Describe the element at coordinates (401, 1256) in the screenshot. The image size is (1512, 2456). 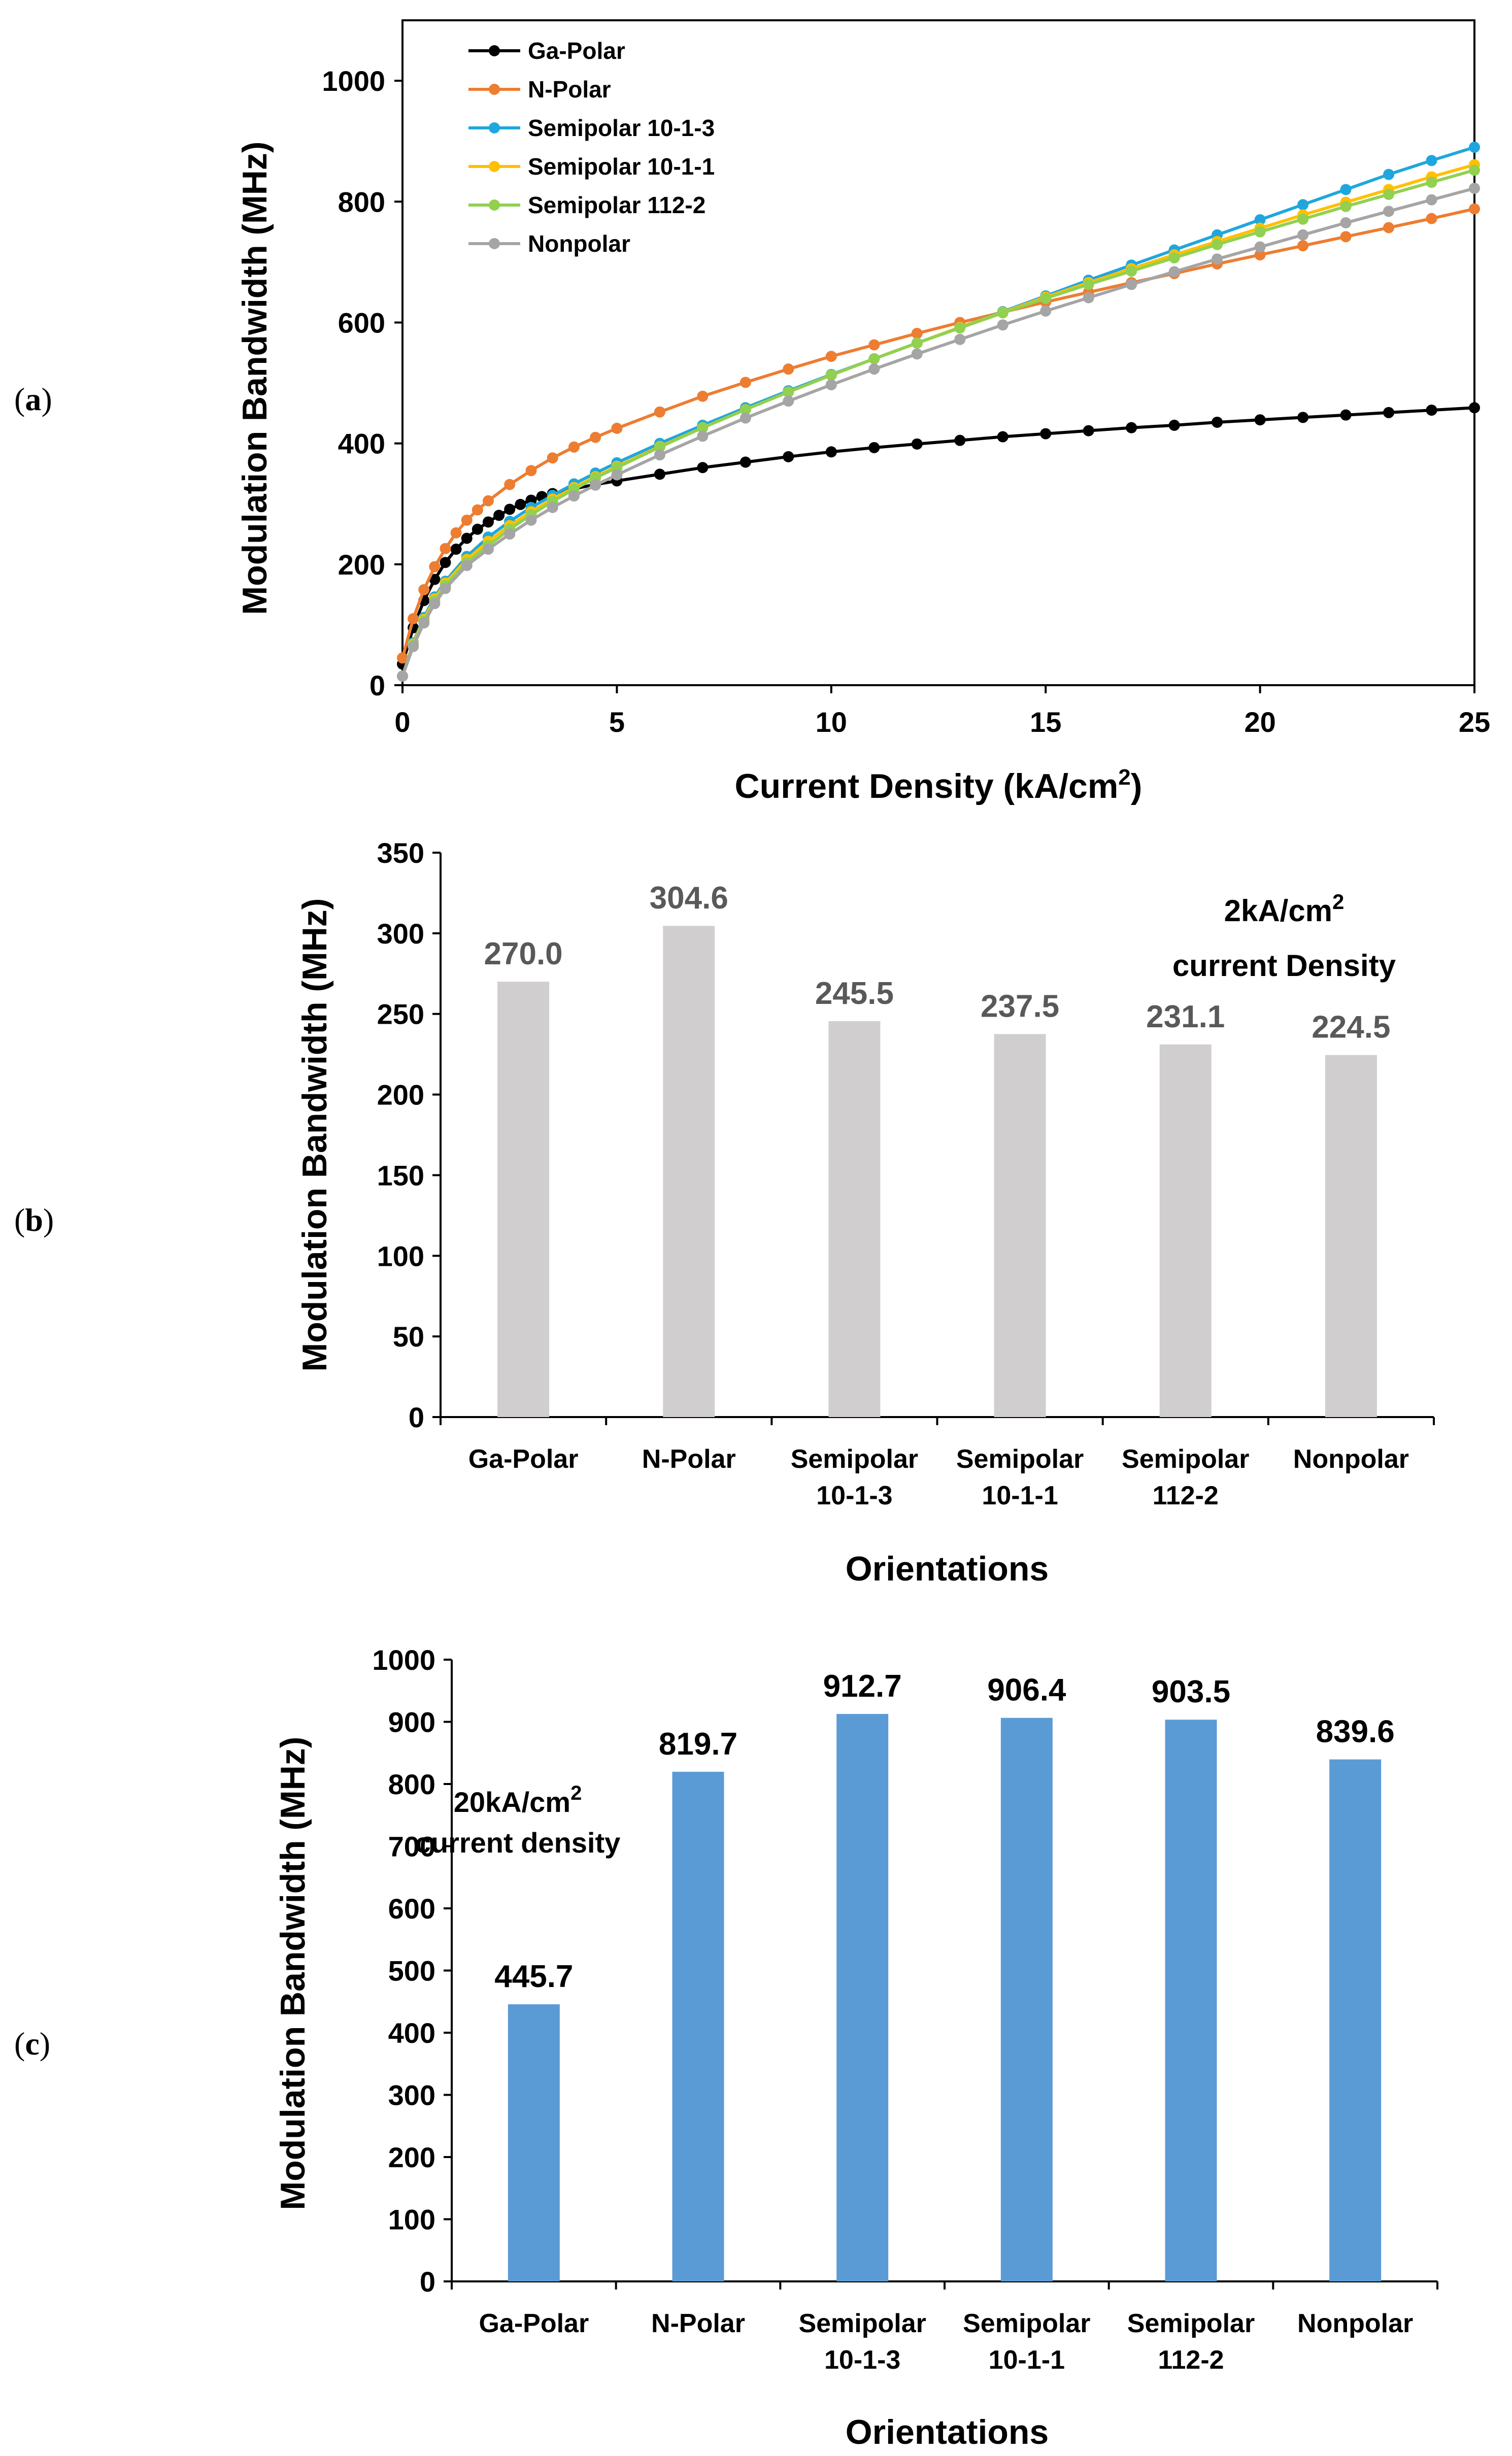
I see `panel-b-y-tick-label: 100` at that location.